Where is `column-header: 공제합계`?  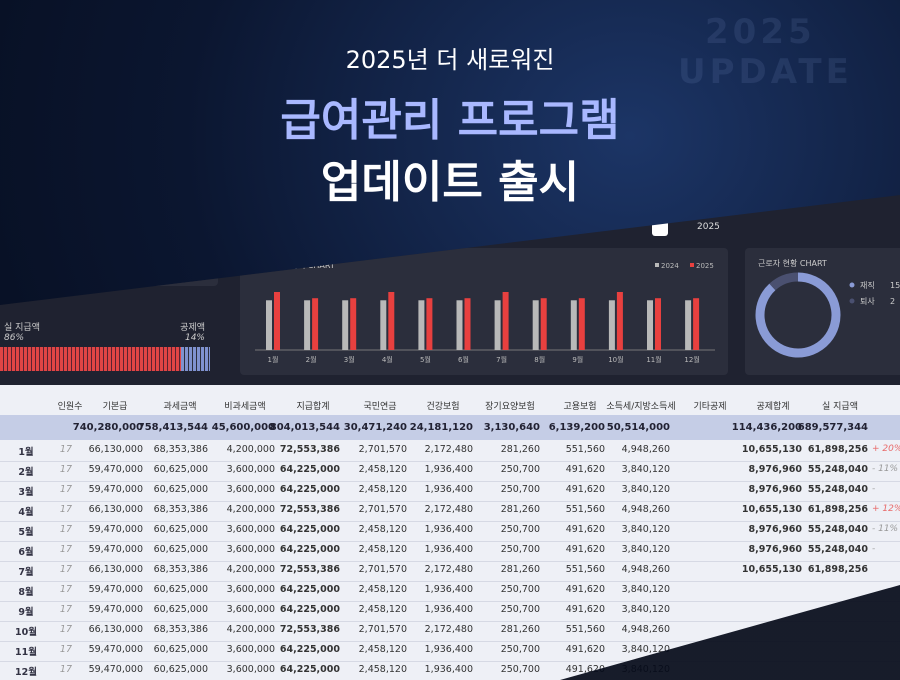 column-header: 공제합계 is located at coordinates (773, 407).